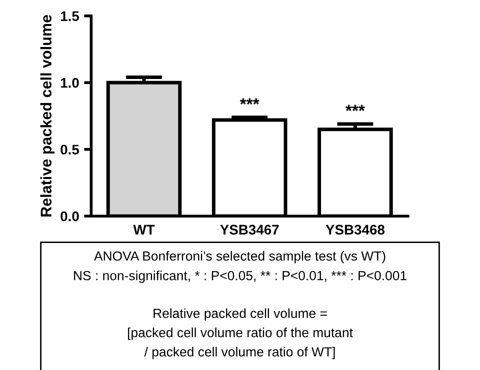 Image resolution: width=480 pixels, height=370 pixels. I want to click on y-tick-label: 0.5, so click(70, 149).